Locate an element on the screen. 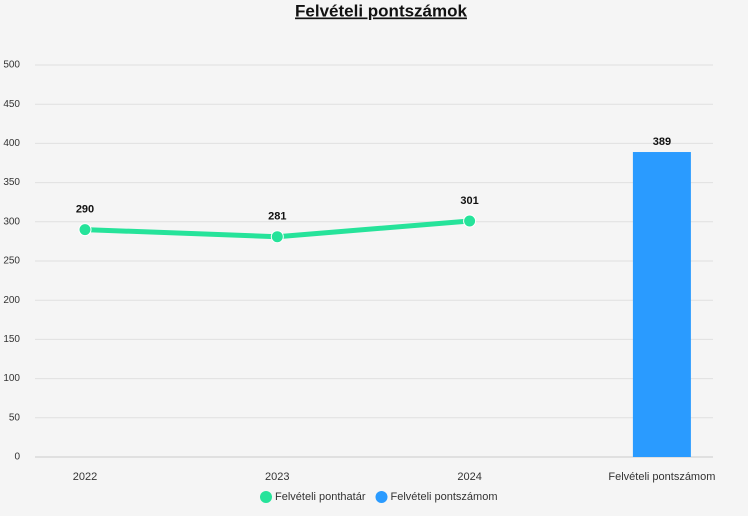 The width and height of the screenshot is (748, 516). x-tick-label: 2022 is located at coordinates (85, 477).